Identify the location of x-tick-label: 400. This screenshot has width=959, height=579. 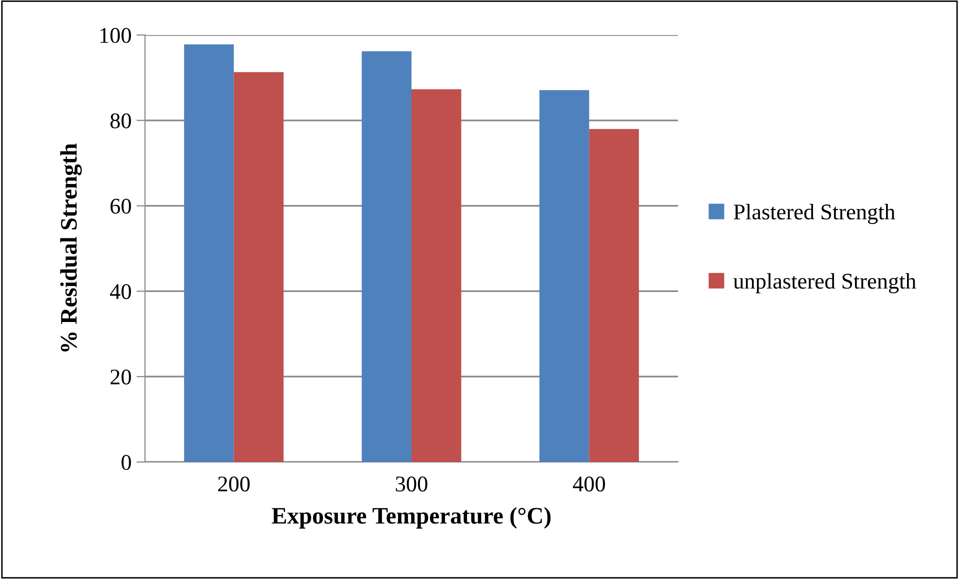
(588, 484).